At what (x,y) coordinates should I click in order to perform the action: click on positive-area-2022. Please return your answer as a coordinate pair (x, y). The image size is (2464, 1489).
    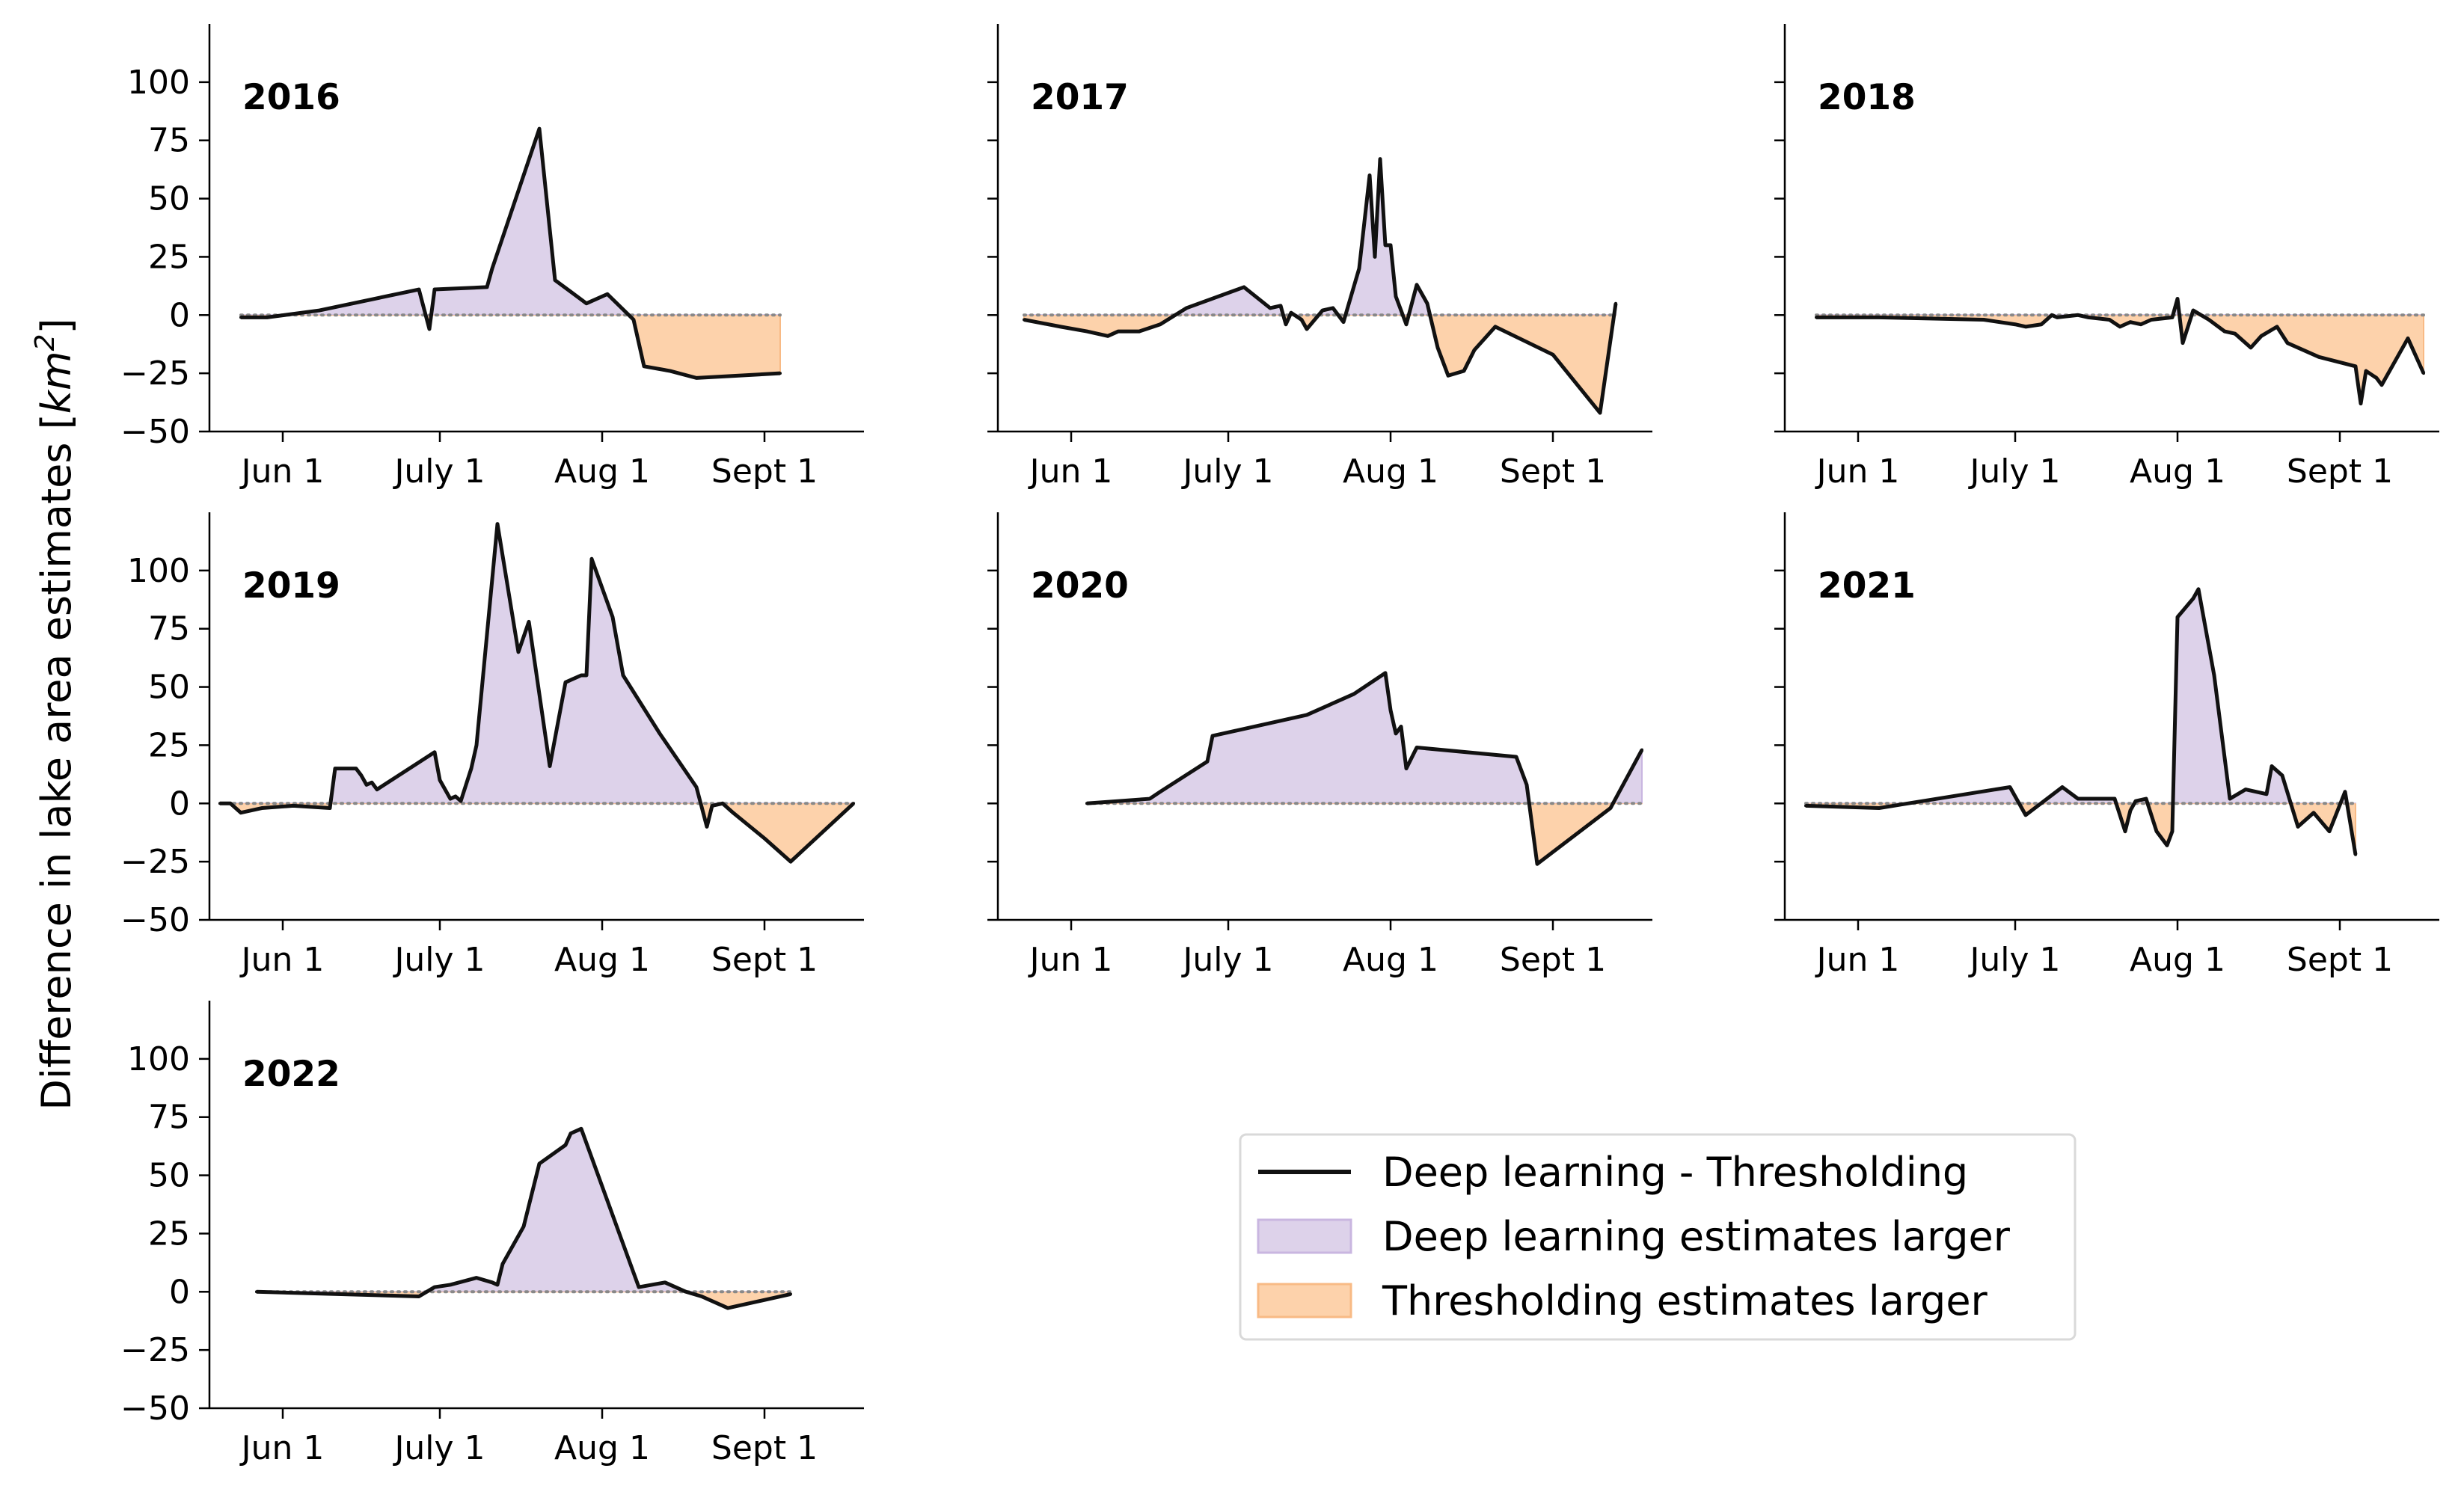
    Looking at the image, I should click on (524, 1209).